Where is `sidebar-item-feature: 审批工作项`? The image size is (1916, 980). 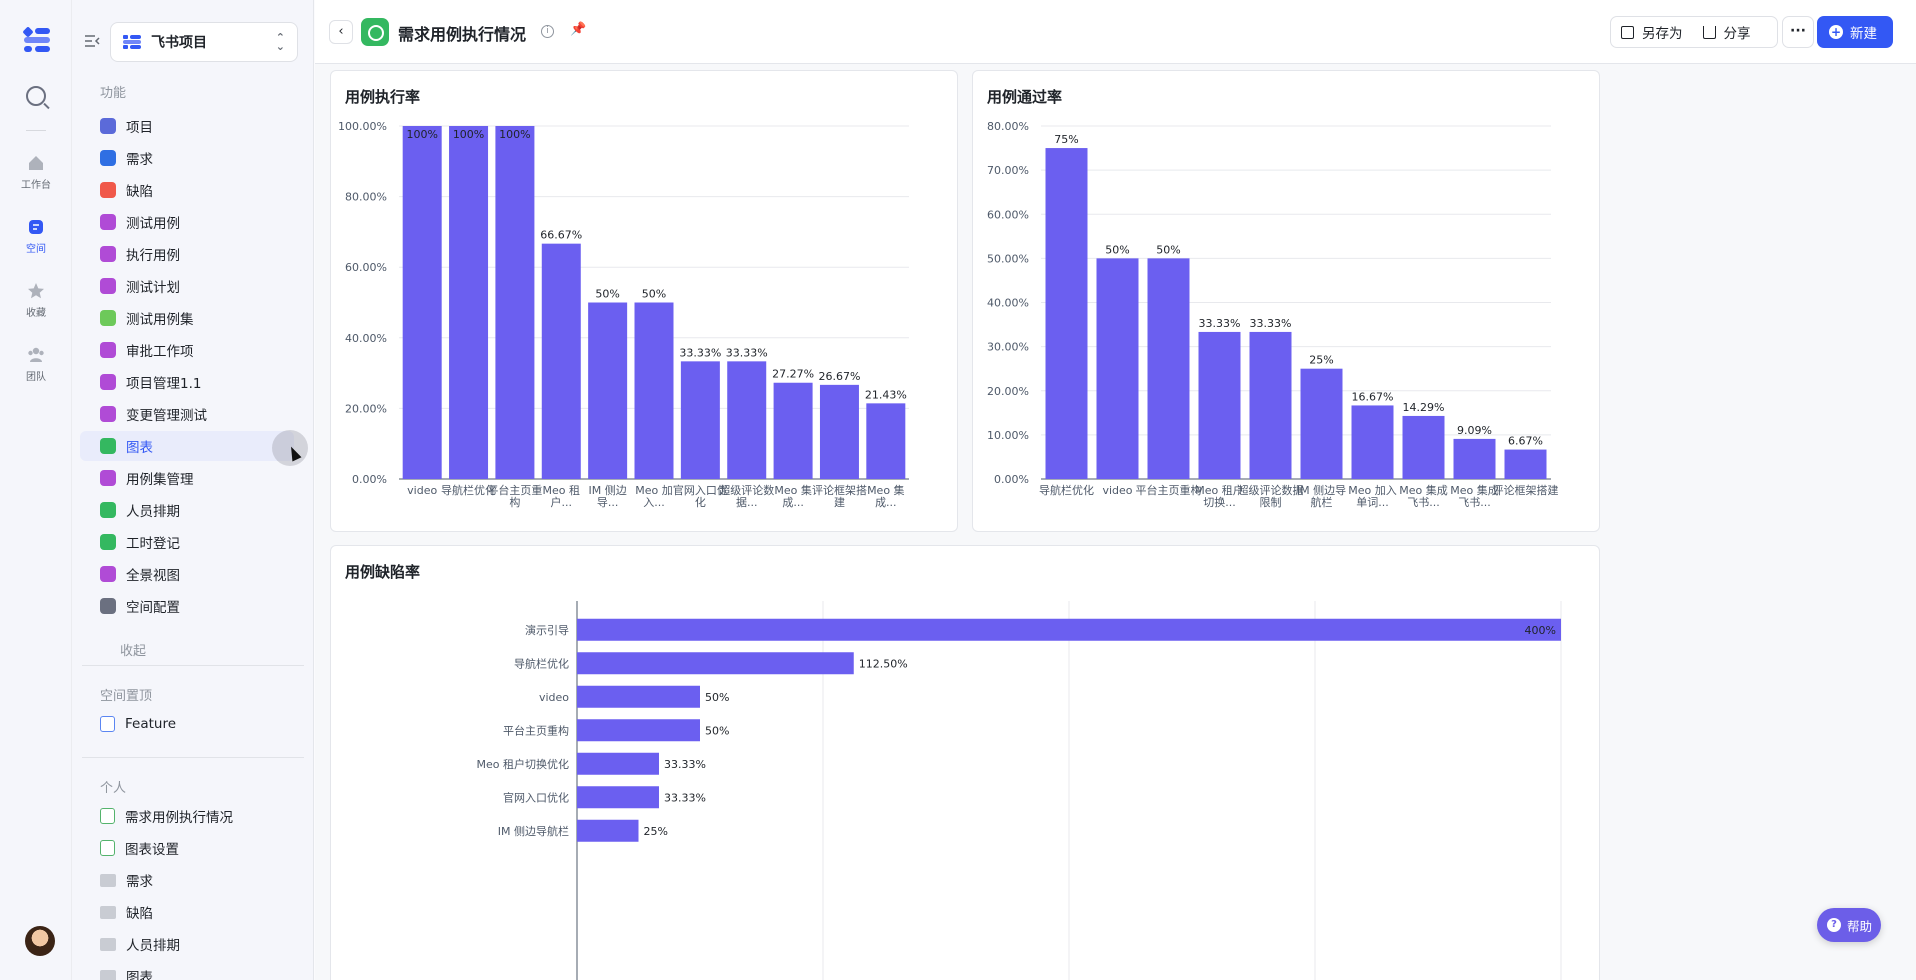 sidebar-item-feature: 审批工作项 is located at coordinates (187, 350).